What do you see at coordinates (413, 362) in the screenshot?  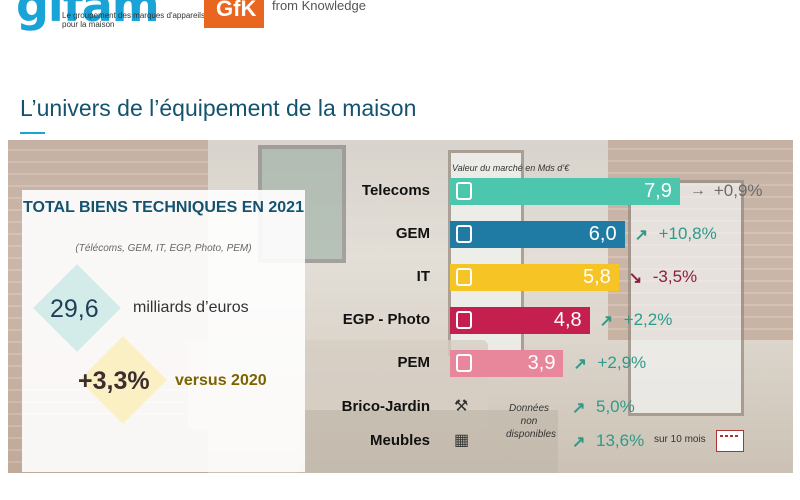 I see `category-label: PEM` at bounding box center [413, 362].